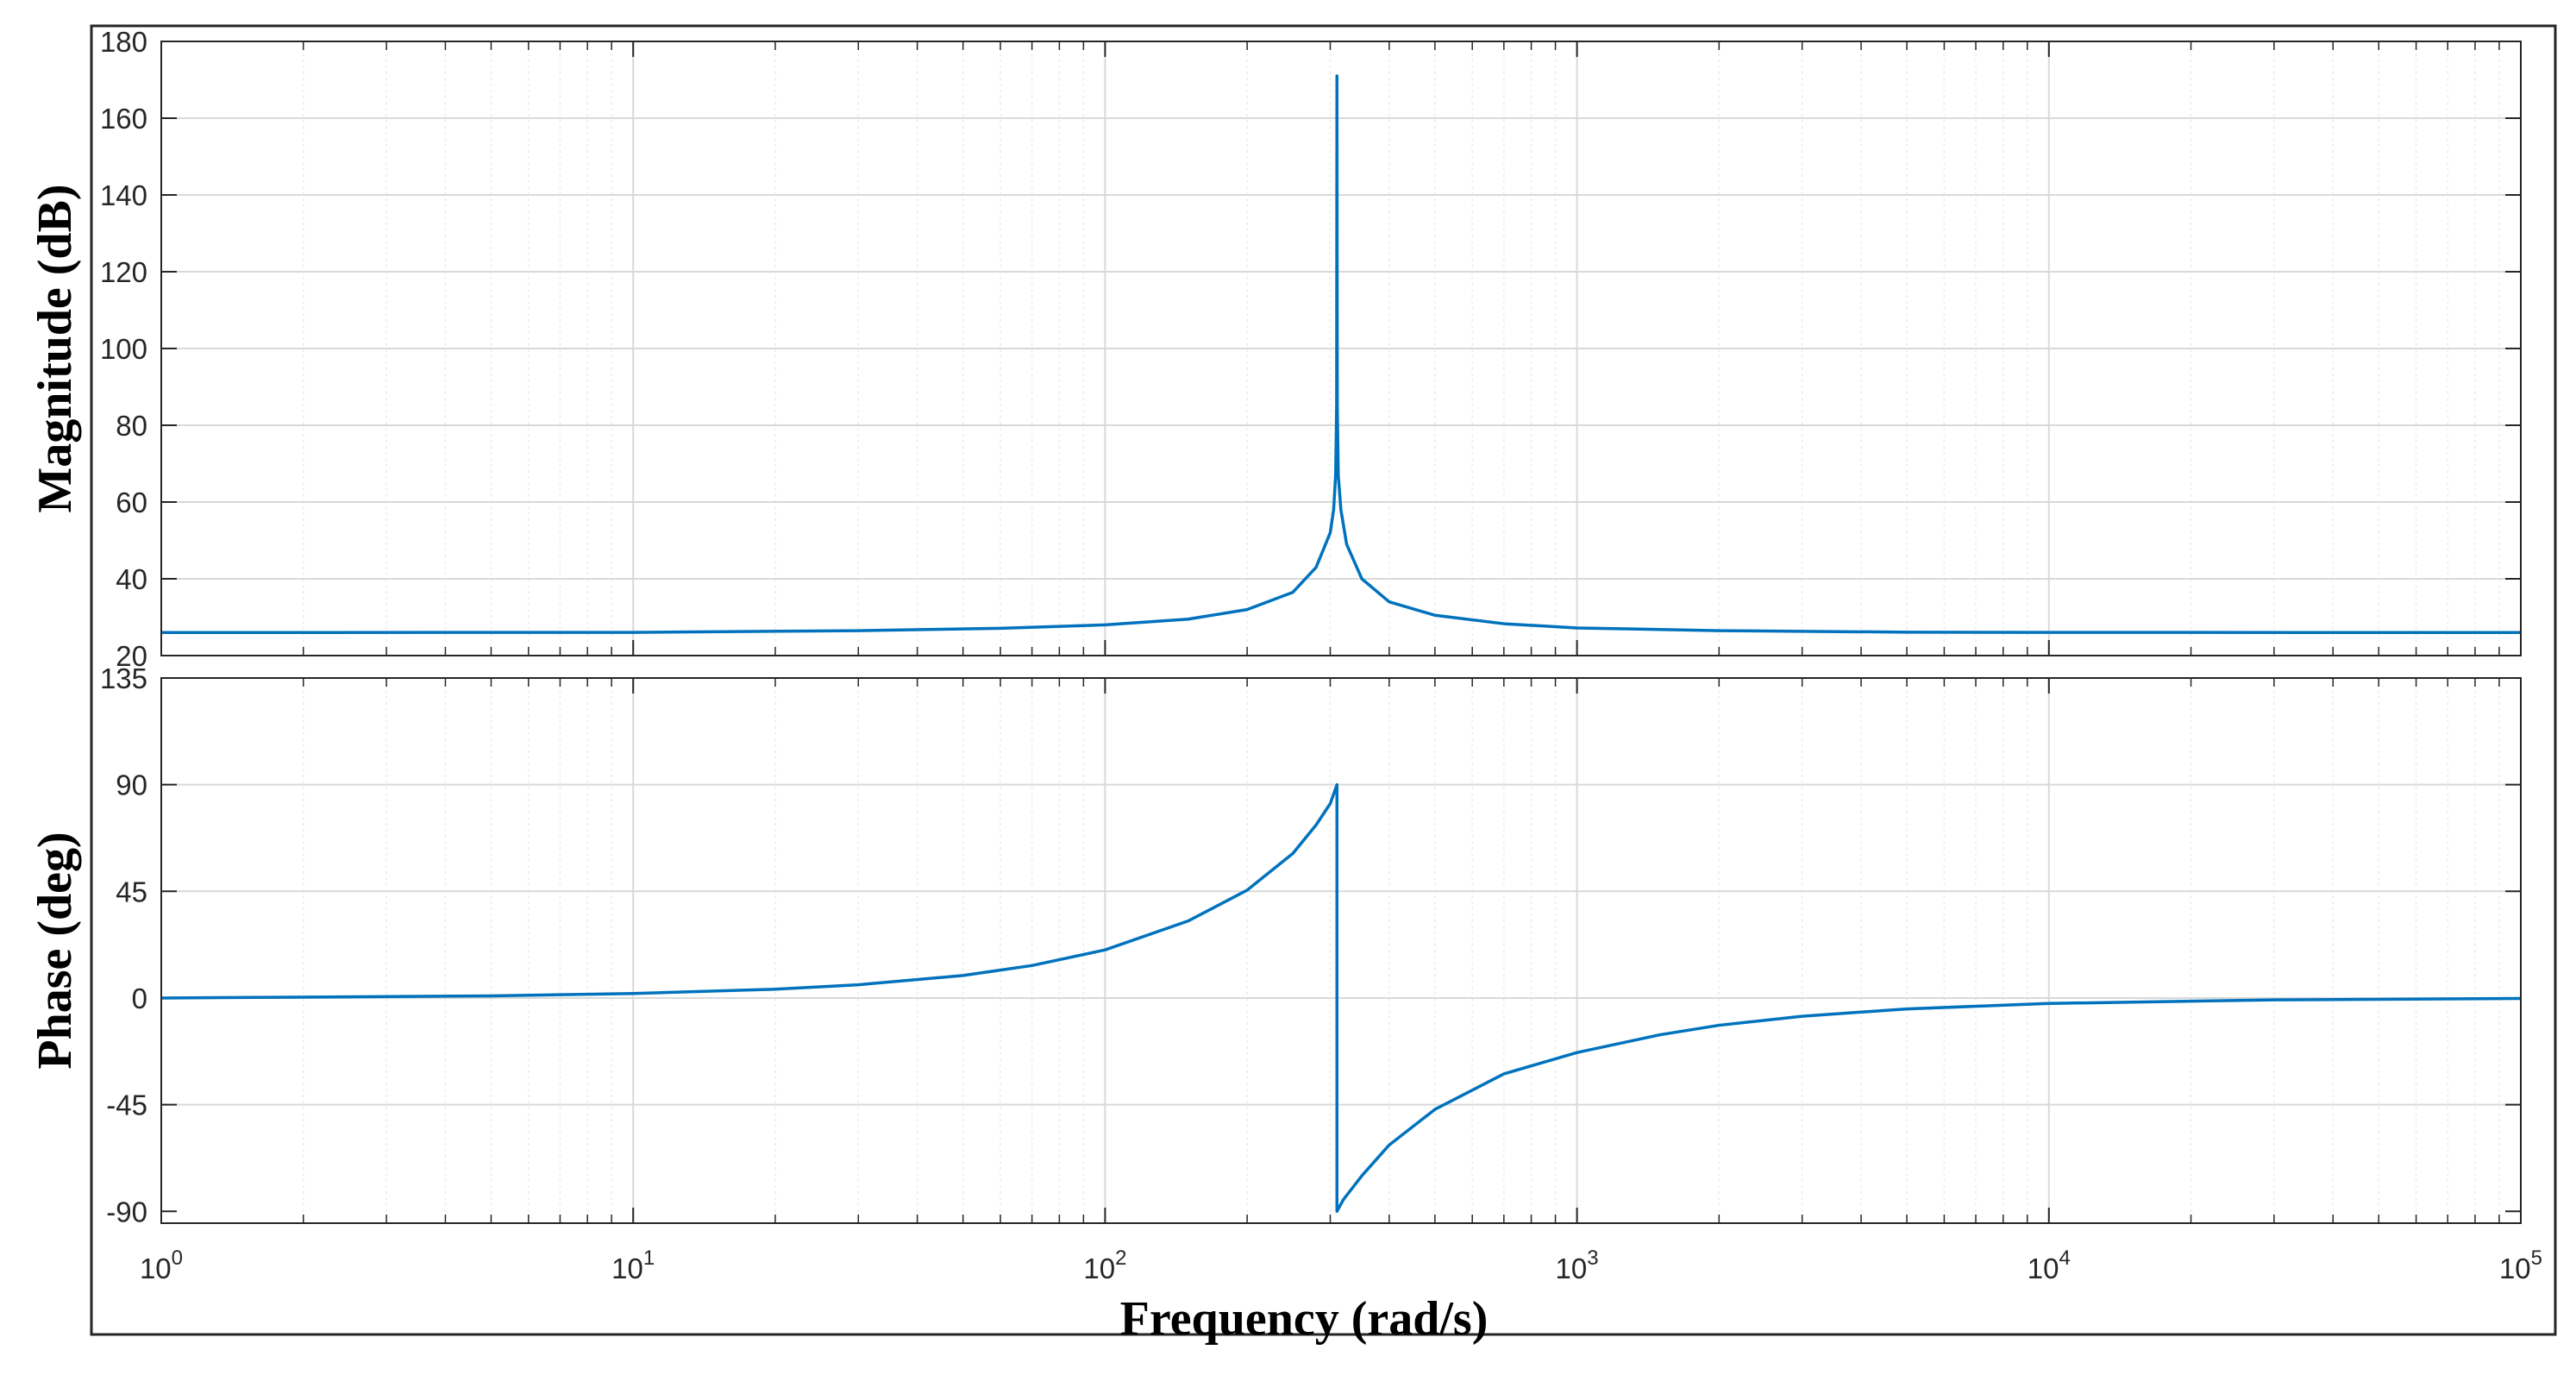 This screenshot has height=1375, width=2576. I want to click on x-tick-label: 10¹, so click(633, 1265).